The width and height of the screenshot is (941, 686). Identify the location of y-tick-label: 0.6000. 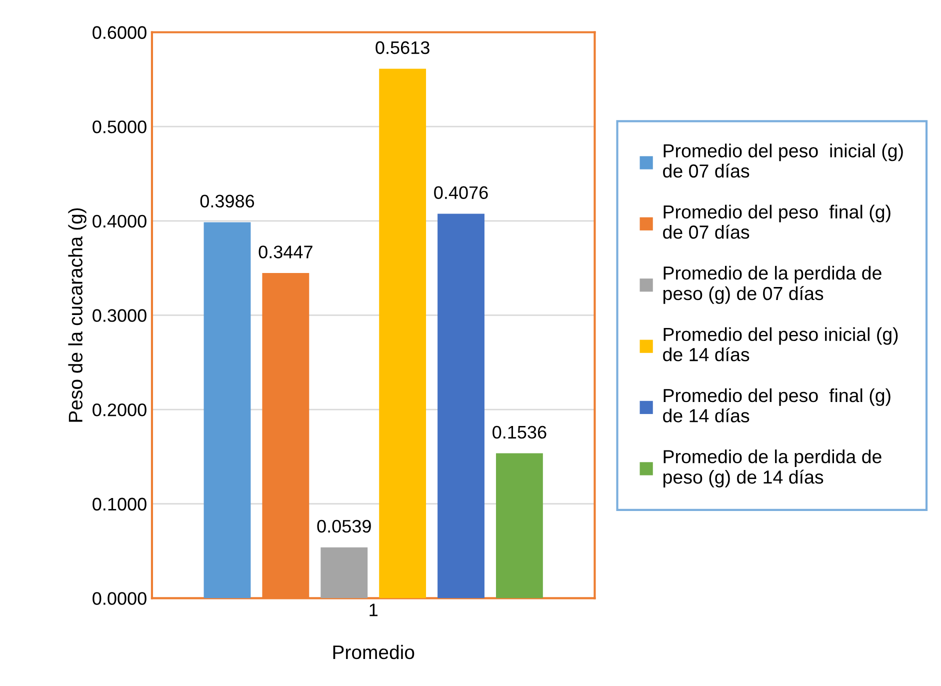
(119, 32).